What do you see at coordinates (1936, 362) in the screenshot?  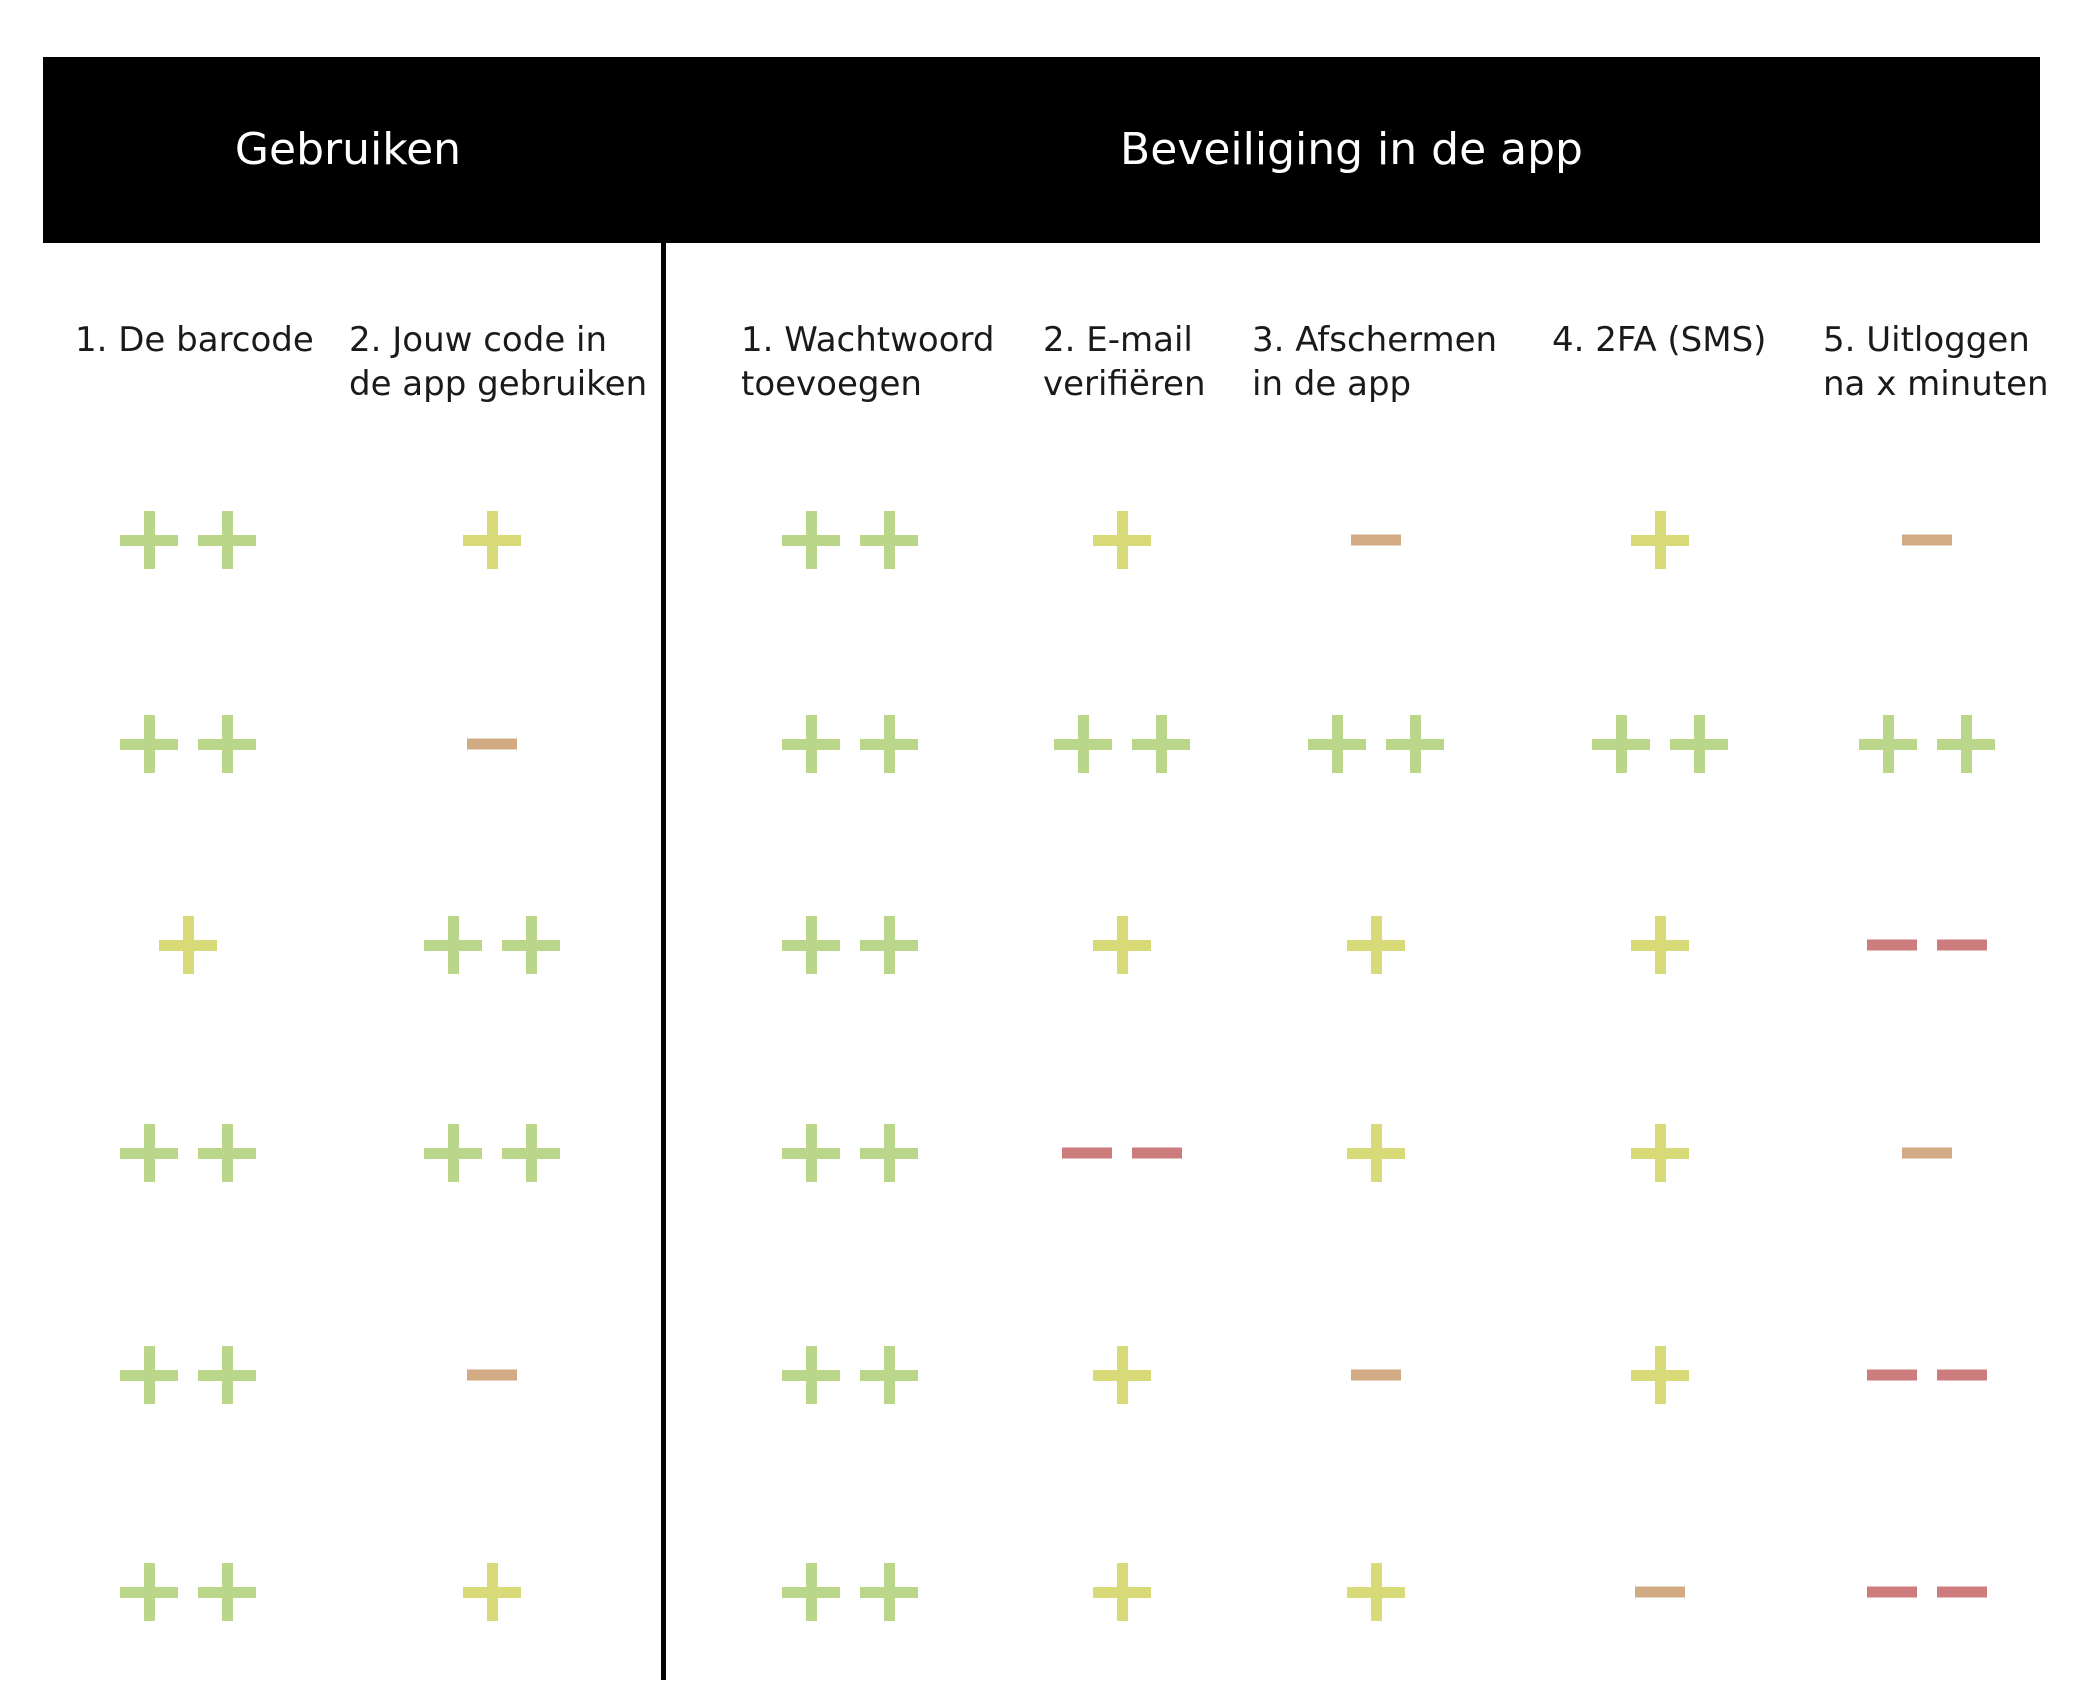 I see `column-header-uitloggen: 5. Uitloggen na x minuten` at bounding box center [1936, 362].